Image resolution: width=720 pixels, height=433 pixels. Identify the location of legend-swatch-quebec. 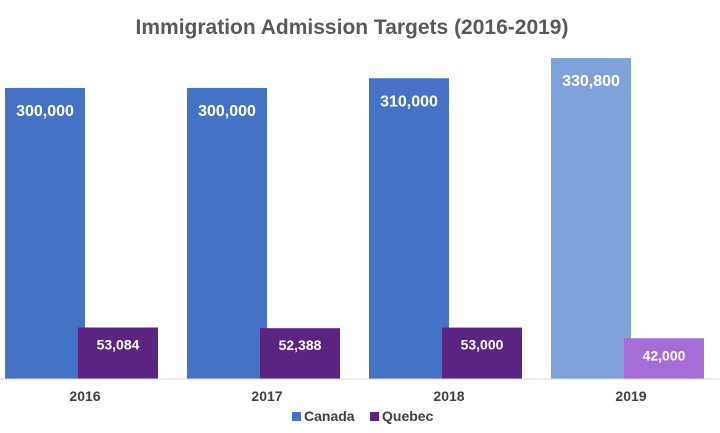
(374, 416).